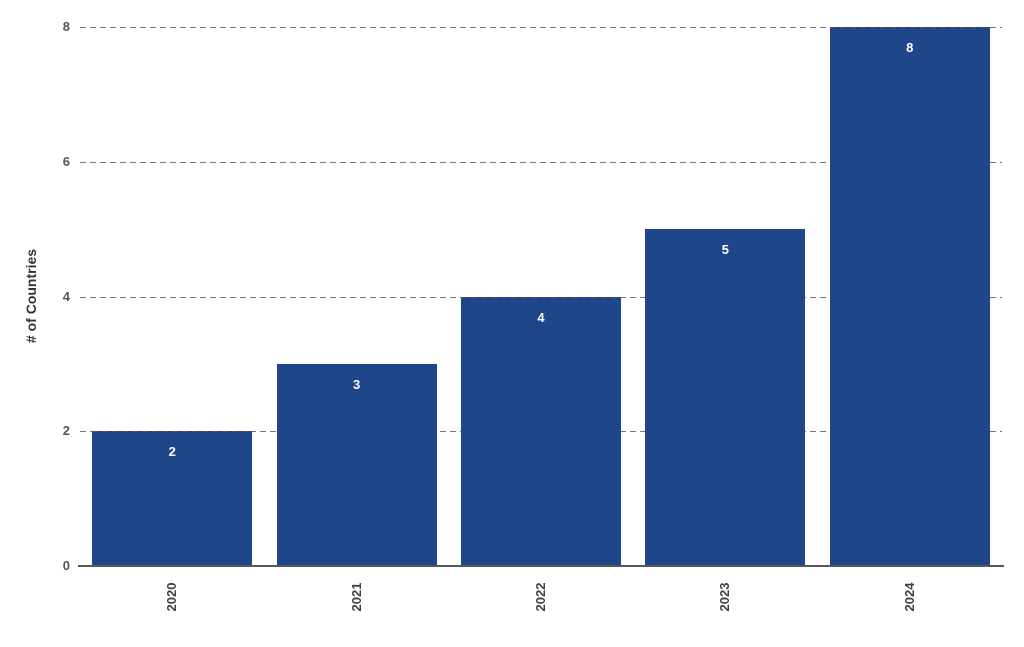  I want to click on bar-2024: 8, so click(909, 296).